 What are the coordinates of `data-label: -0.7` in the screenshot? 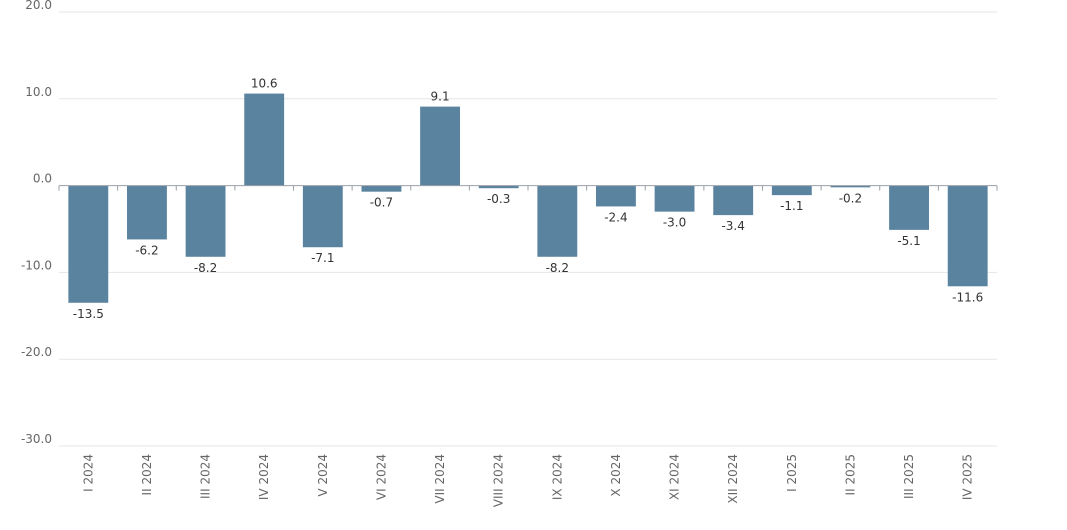 It's located at (381, 203).